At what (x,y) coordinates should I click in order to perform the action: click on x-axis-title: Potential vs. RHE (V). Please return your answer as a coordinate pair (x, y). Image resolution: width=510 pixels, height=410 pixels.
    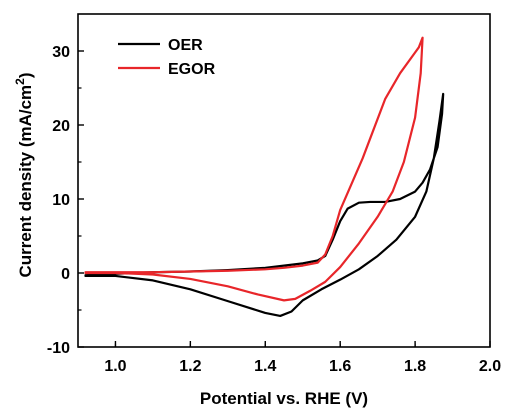
    Looking at the image, I should click on (284, 398).